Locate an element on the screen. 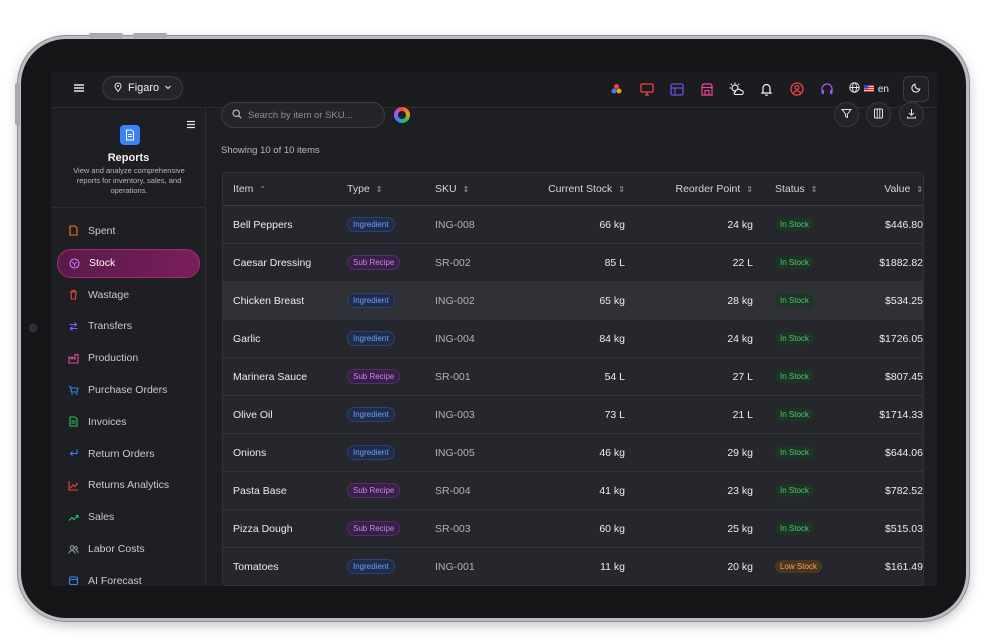  sidebar-item-production: Production is located at coordinates (128, 358).